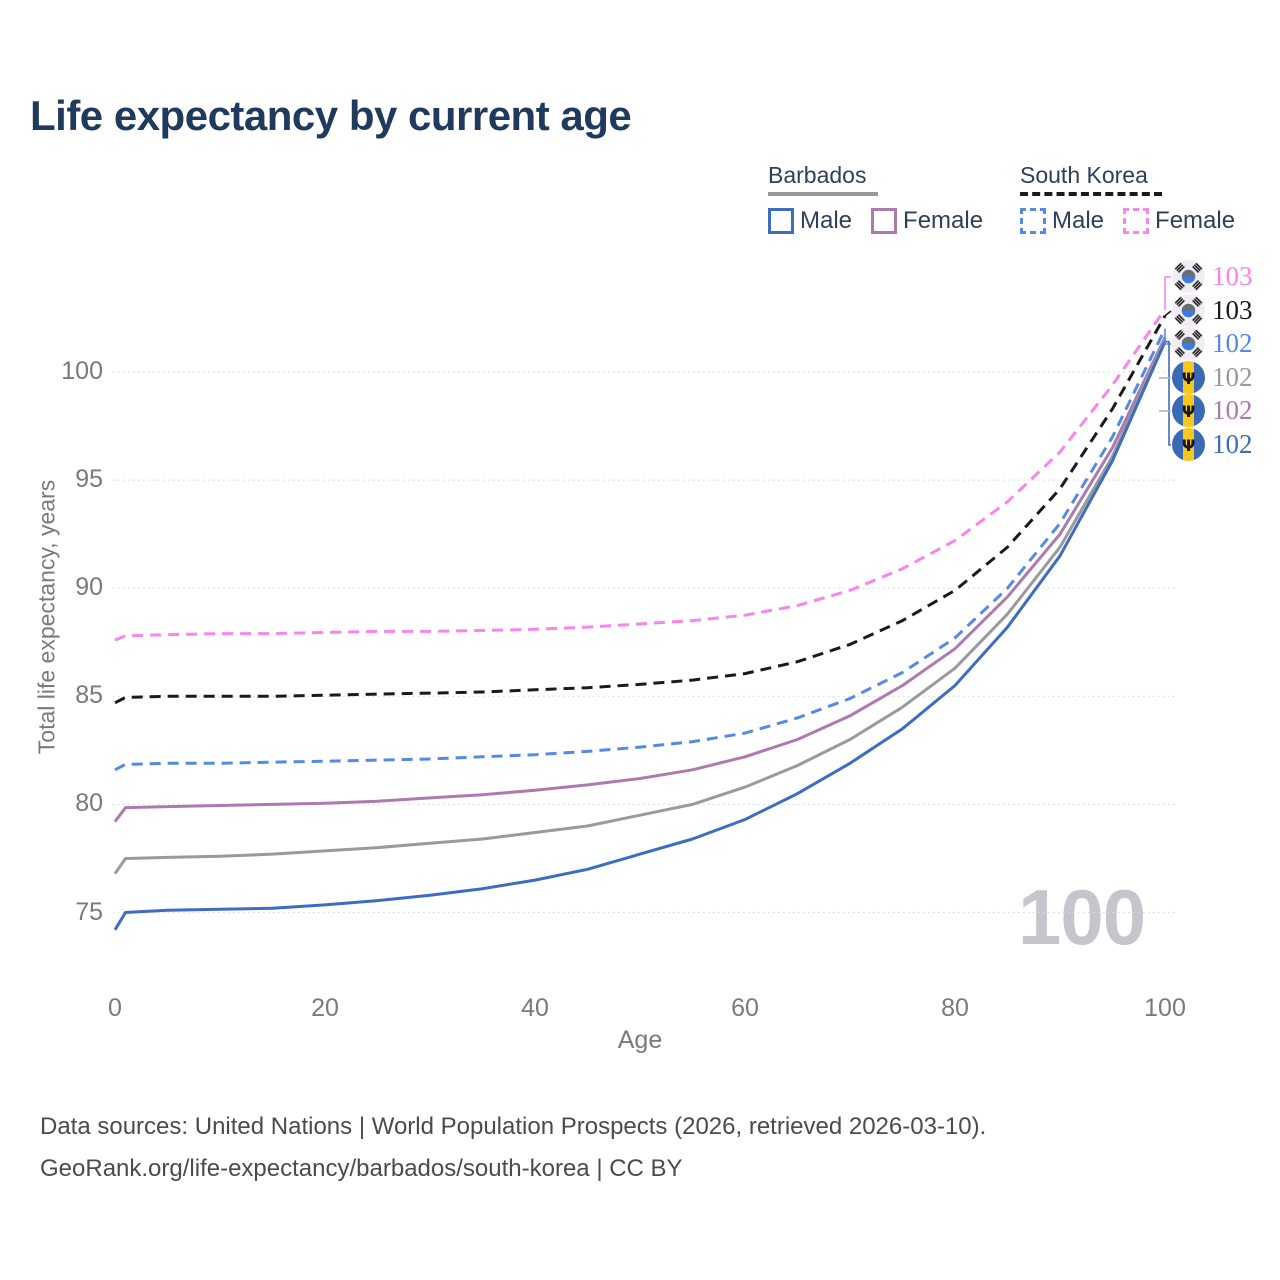 The image size is (1280, 1280). Describe the element at coordinates (89, 695) in the screenshot. I see `y-tick-label-85: 85` at that location.